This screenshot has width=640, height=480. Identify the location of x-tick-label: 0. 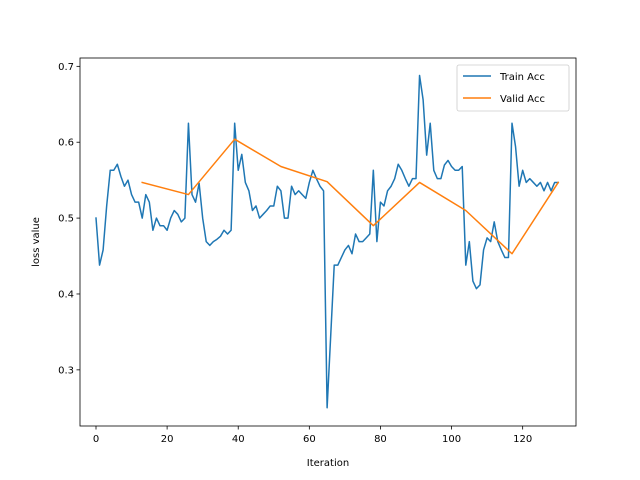
(96, 439).